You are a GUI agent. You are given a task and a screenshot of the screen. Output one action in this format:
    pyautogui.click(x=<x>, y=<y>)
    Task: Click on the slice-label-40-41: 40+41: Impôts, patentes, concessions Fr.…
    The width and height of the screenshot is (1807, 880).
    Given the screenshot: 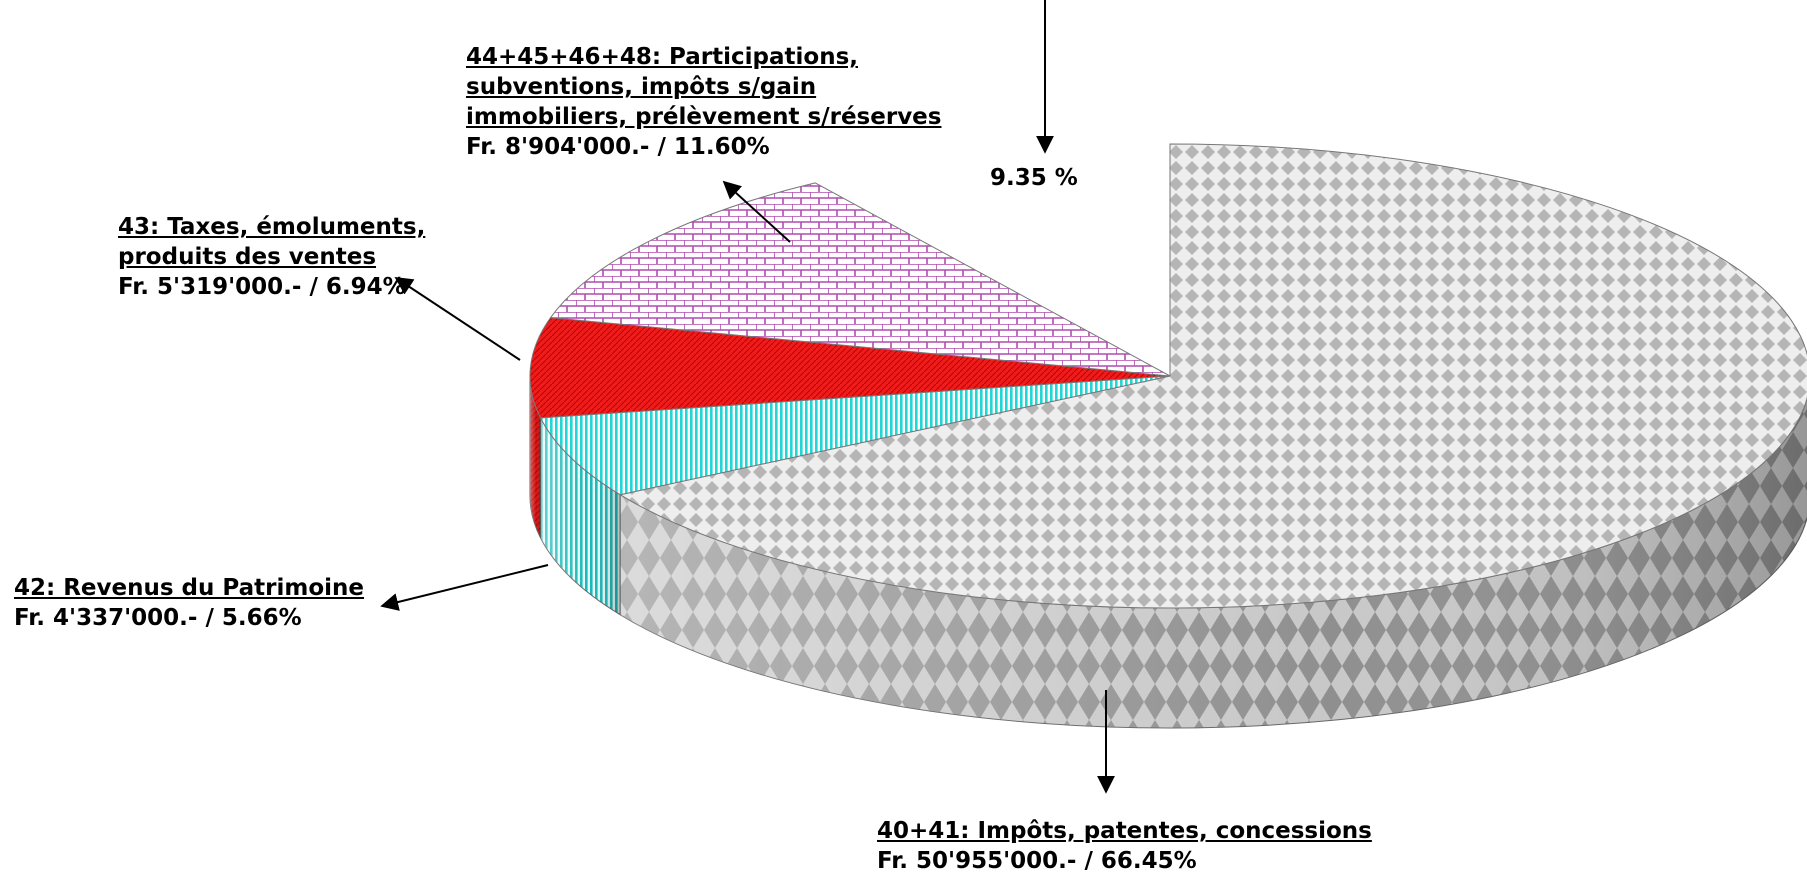 What is the action you would take?
    pyautogui.click(x=1124, y=846)
    